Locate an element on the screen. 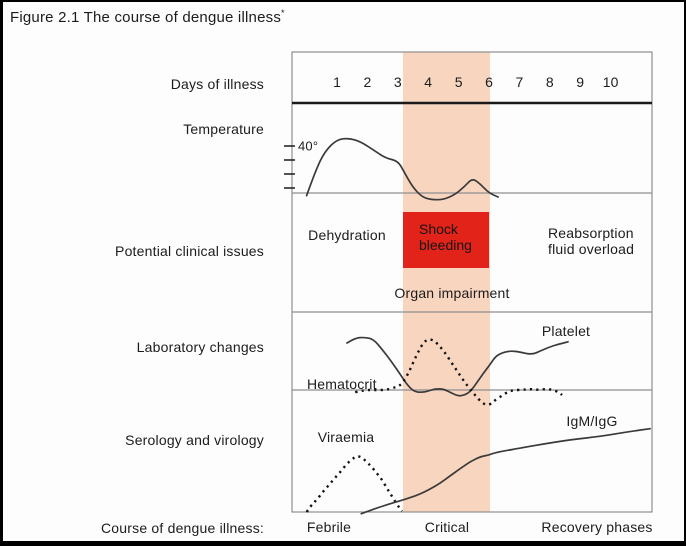 The image size is (686, 546). reabsorption-label: Reabsorption fluid overload is located at coordinates (591, 241).